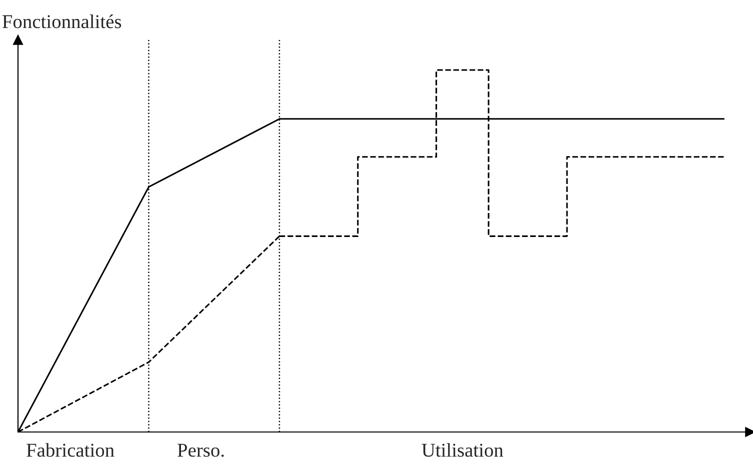 Image resolution: width=753 pixels, height=471 pixels. What do you see at coordinates (463, 450) in the screenshot?
I see `x-tick-label: Utilisation` at bounding box center [463, 450].